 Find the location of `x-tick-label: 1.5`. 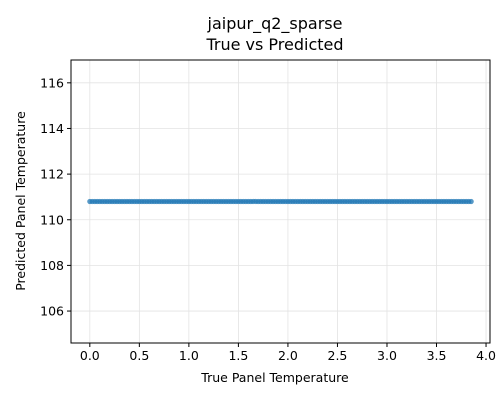

x-tick-label: 1.5 is located at coordinates (238, 355).